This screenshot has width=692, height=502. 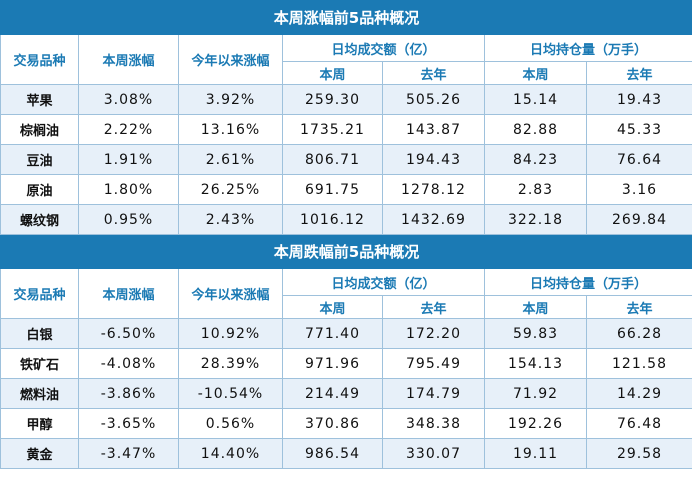 I want to click on cell-ytd-change: 10.92%, so click(x=230, y=333).